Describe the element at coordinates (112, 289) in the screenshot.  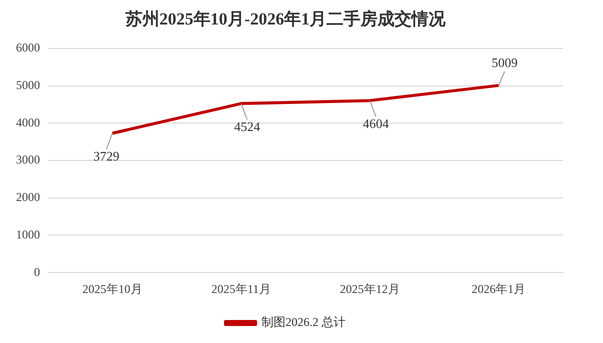
I see `x-tick-label: 2025年10月` at that location.